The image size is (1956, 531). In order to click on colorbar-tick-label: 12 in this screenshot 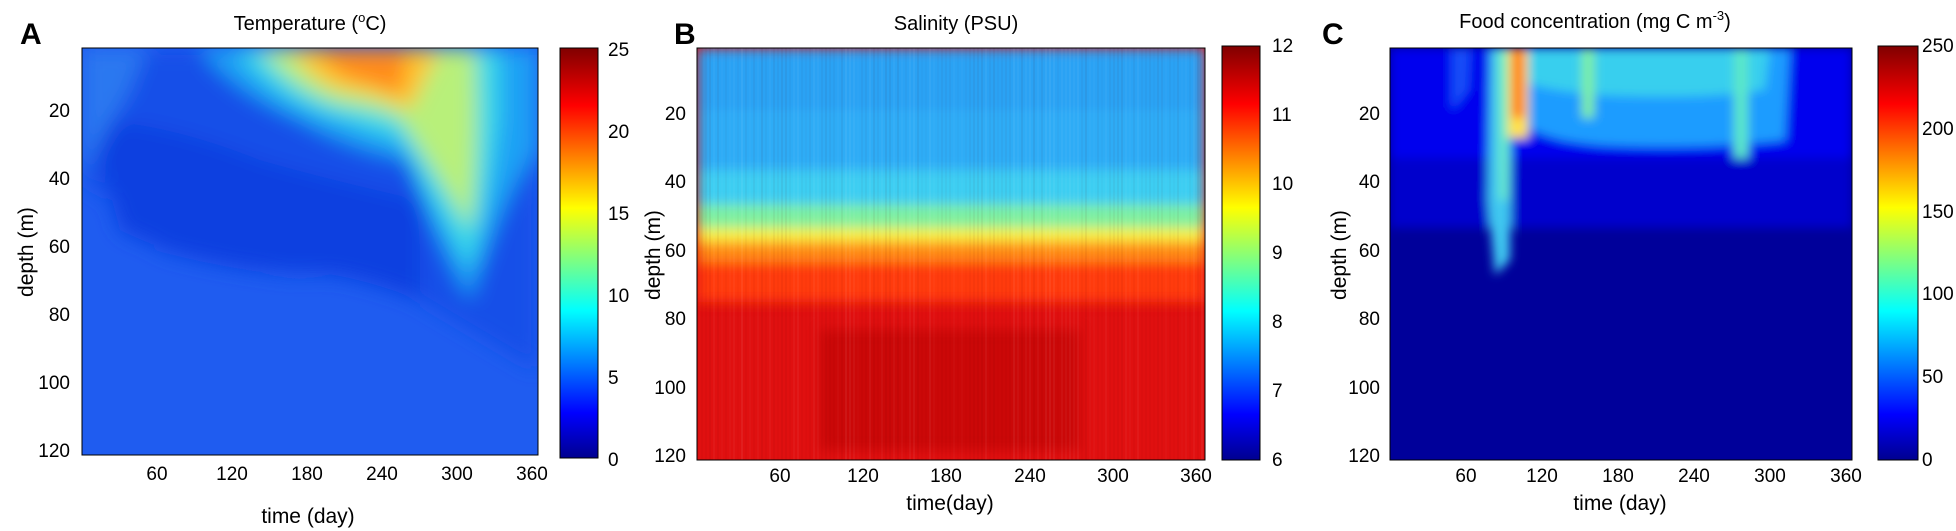, I will do `click(1282, 46)`.